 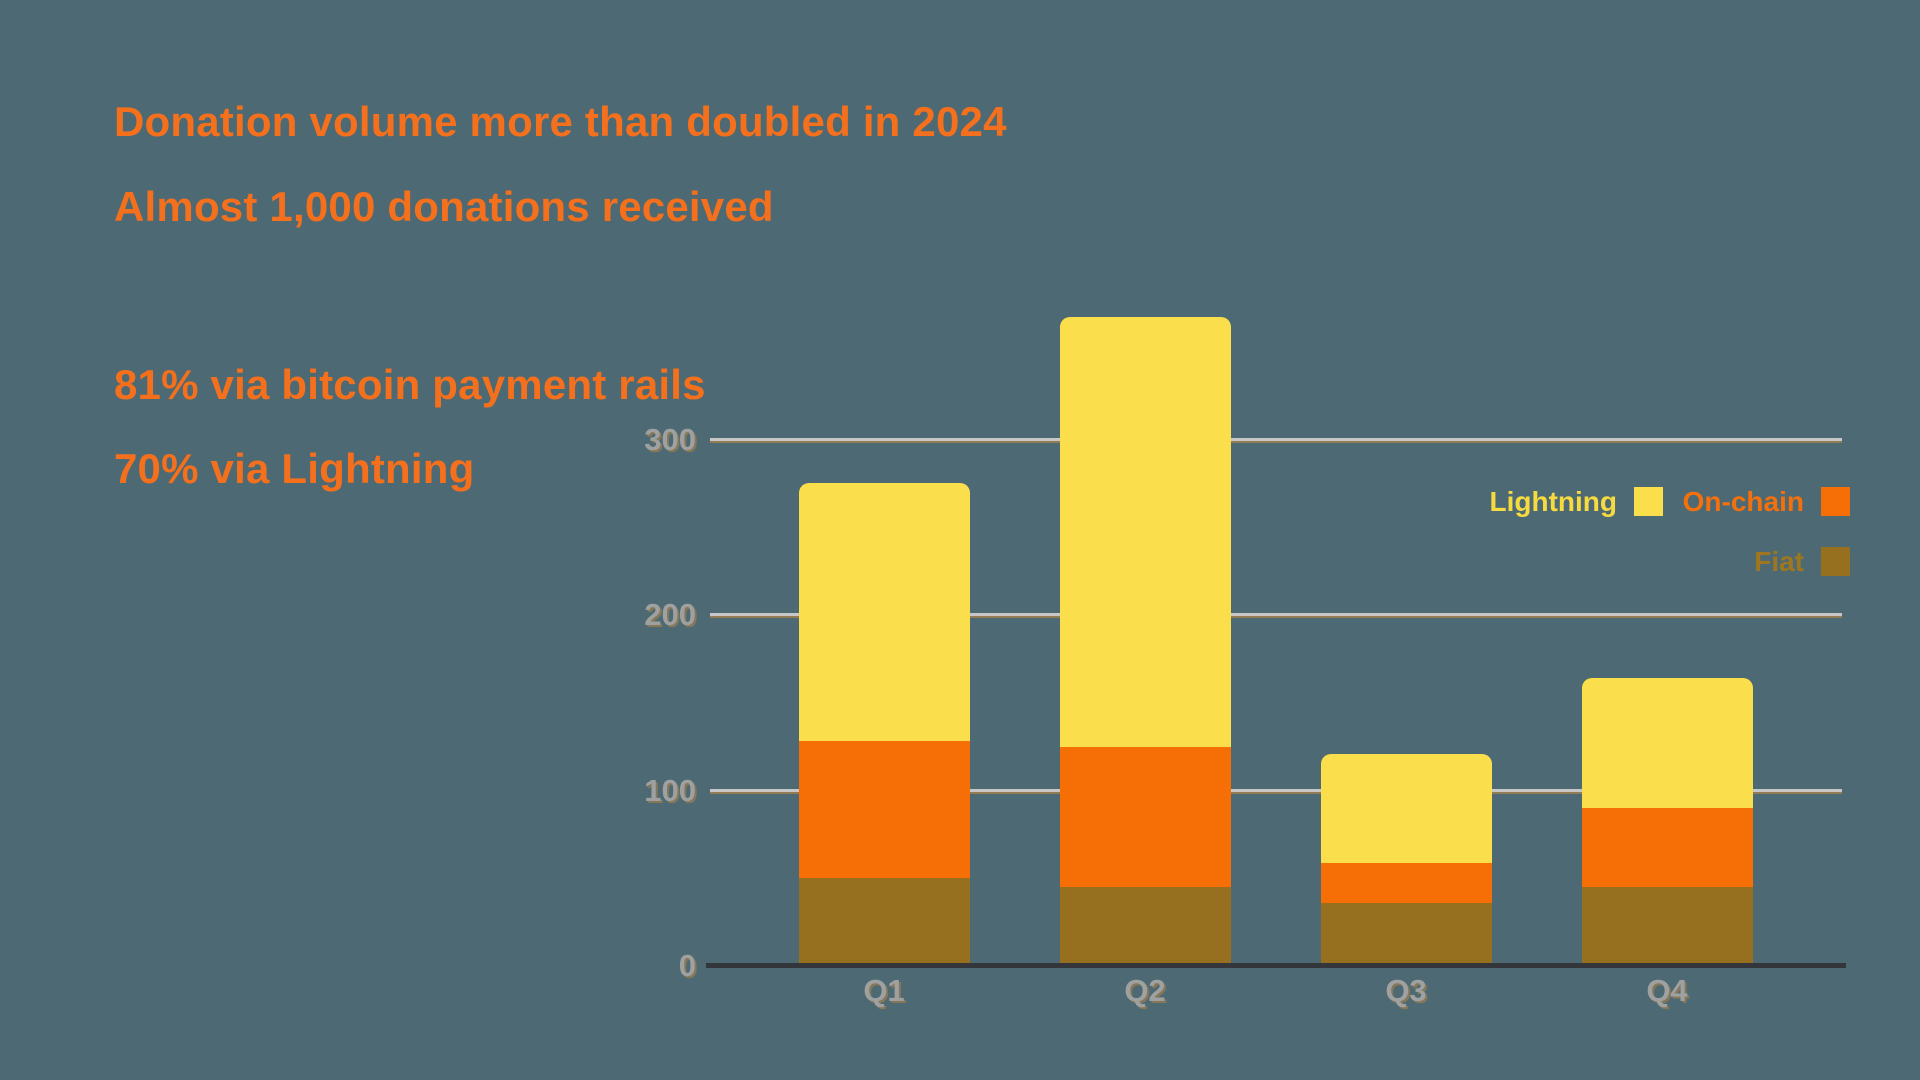 I want to click on y-tick-label-300: 300, so click(x=670, y=439).